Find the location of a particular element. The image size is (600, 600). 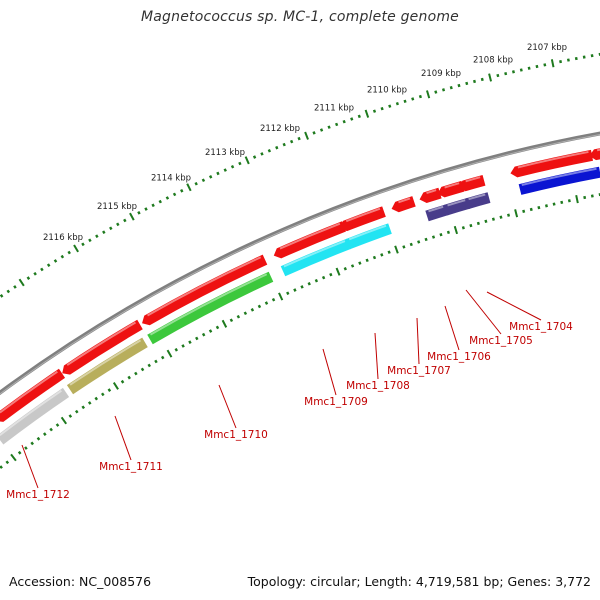

scale-label: 2114 kbp is located at coordinates (171, 178).